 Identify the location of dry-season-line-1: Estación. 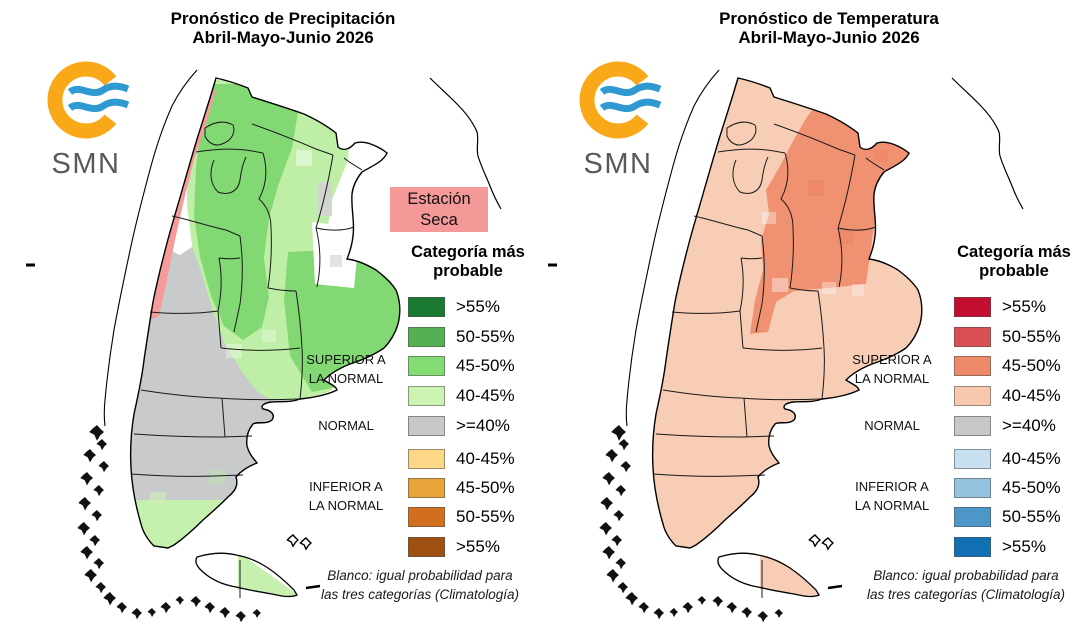
(439, 199).